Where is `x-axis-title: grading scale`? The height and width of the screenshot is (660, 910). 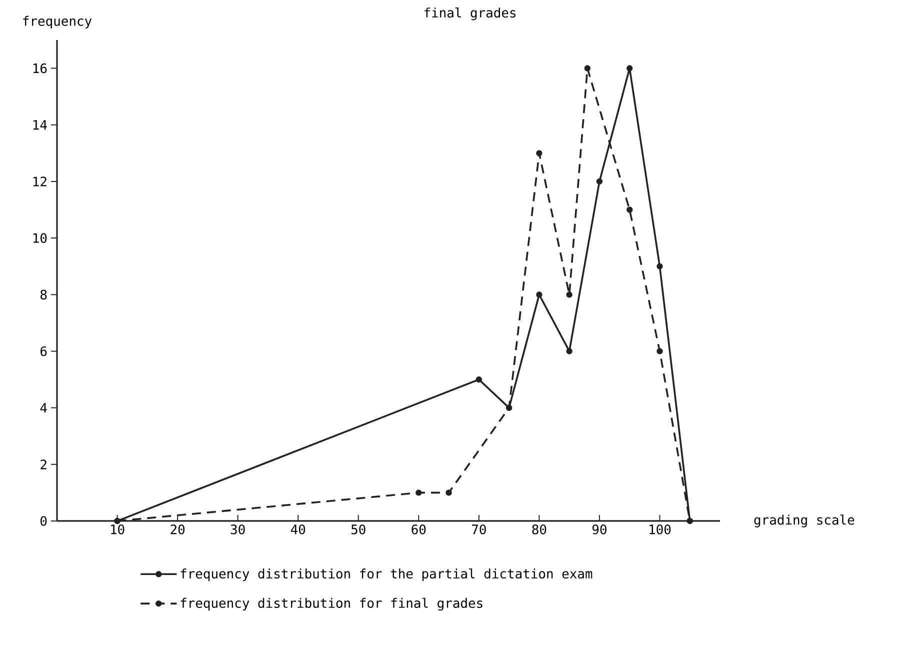
x-axis-title: grading scale is located at coordinates (804, 521).